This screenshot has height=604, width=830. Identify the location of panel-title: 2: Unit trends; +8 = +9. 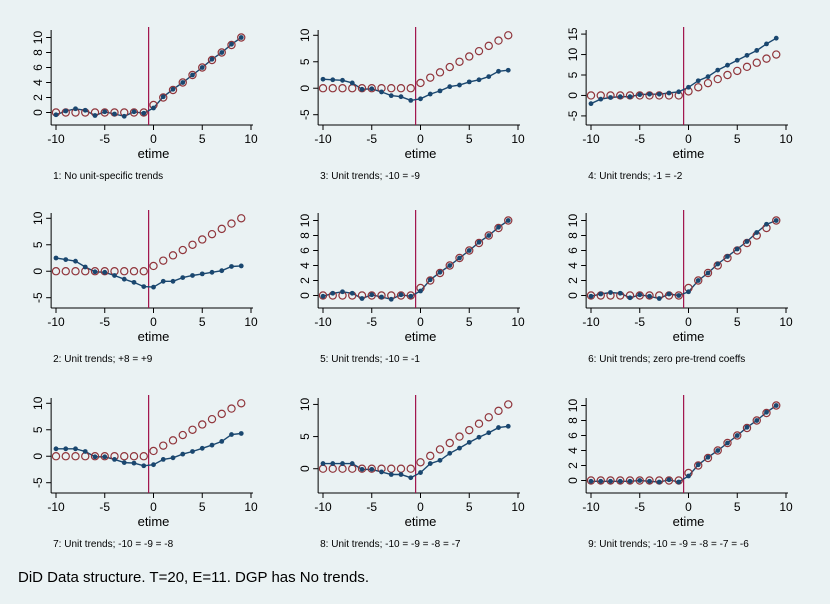
(103, 359).